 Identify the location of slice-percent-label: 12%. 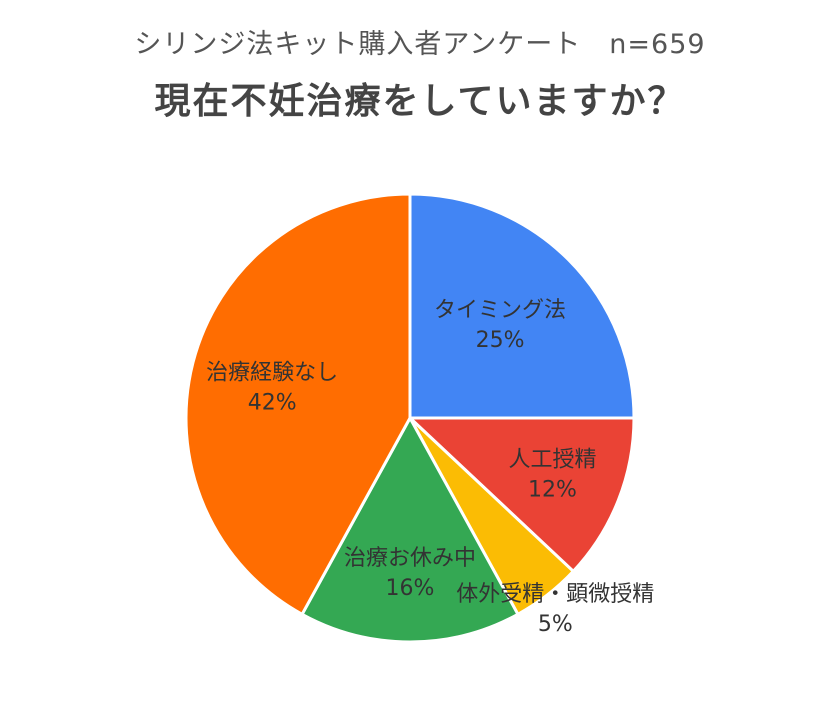
(552, 489).